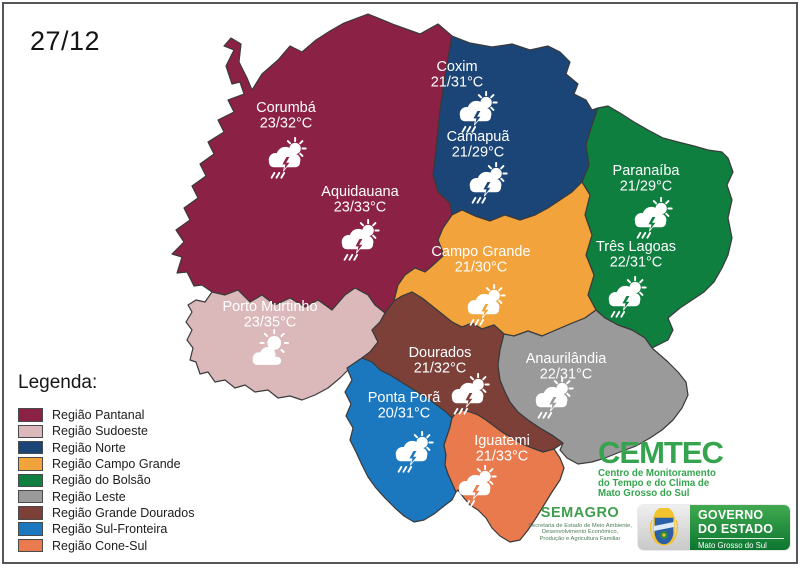 Image resolution: width=800 pixels, height=570 pixels. Describe the element at coordinates (732, 545) in the screenshot. I see `governo-line3: Mato Grosso do Sul` at that location.